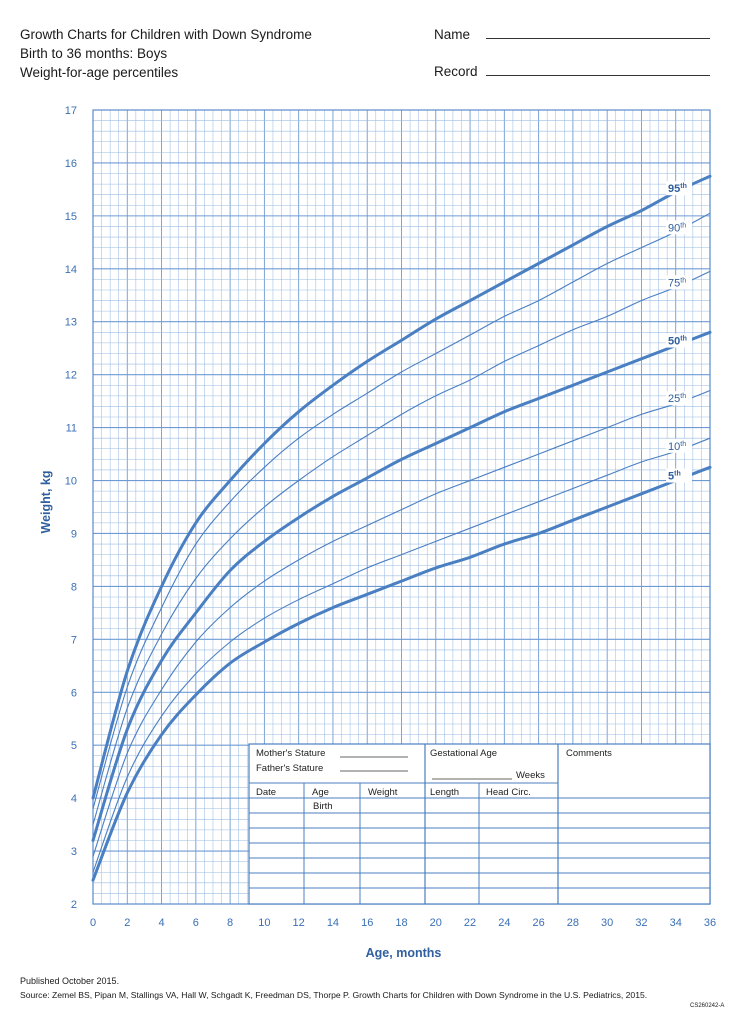 The height and width of the screenshot is (1024, 746). What do you see at coordinates (470, 923) in the screenshot?
I see `x-tick-label: 22` at bounding box center [470, 923].